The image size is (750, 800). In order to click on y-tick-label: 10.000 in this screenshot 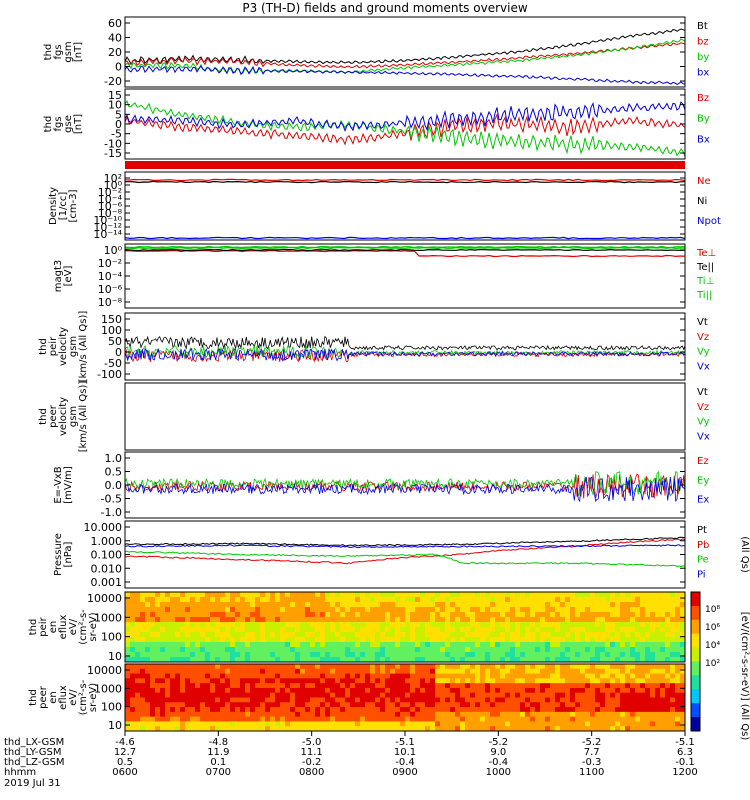, I will do `click(103, 527)`.